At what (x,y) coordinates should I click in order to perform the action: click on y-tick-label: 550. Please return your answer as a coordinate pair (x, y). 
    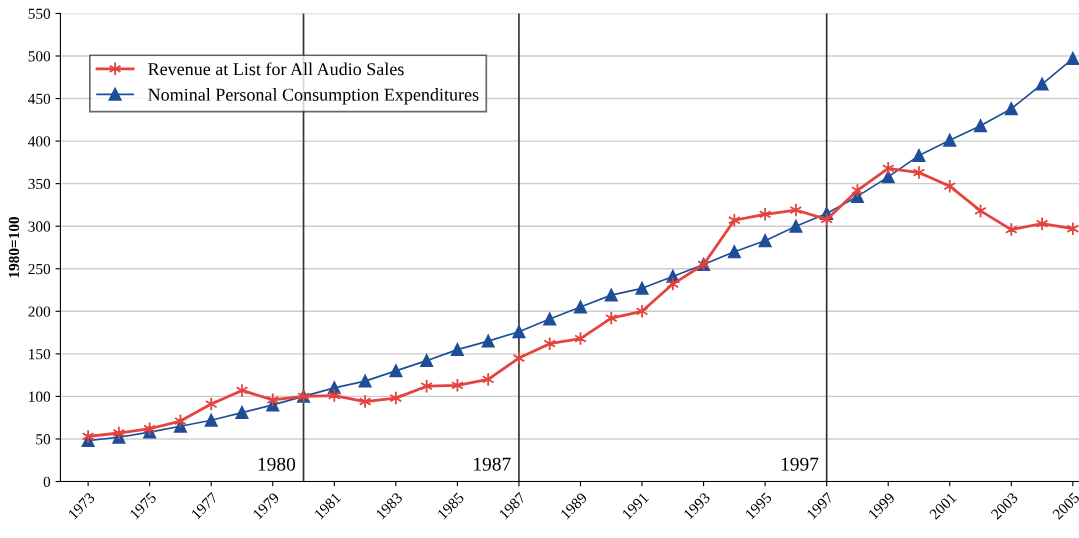
    Looking at the image, I should click on (39, 13).